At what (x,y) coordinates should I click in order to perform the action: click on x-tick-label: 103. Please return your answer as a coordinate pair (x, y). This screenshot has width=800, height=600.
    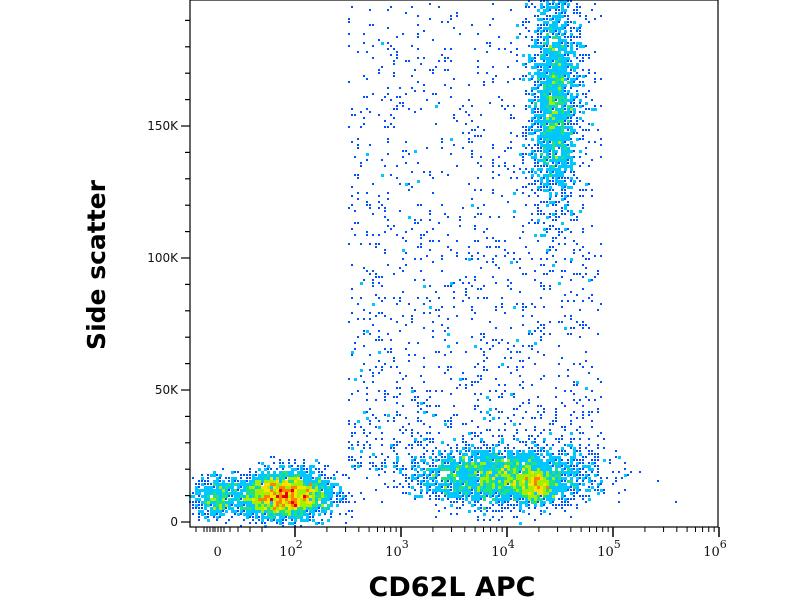
    Looking at the image, I should click on (397, 549).